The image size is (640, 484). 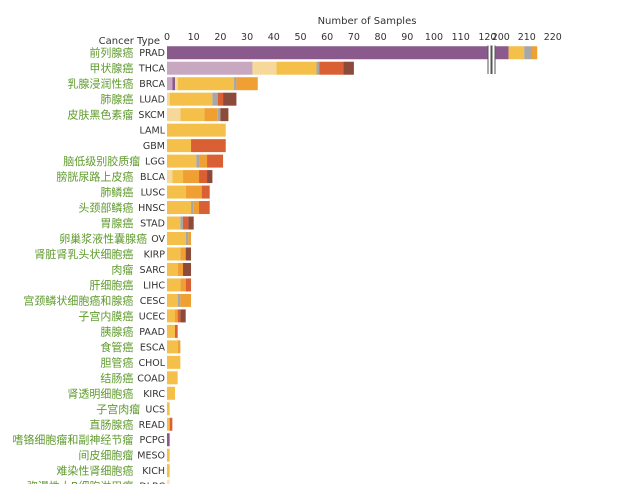 I want to click on cancer-chinese-name: 前列腺癌, so click(x=111, y=53).